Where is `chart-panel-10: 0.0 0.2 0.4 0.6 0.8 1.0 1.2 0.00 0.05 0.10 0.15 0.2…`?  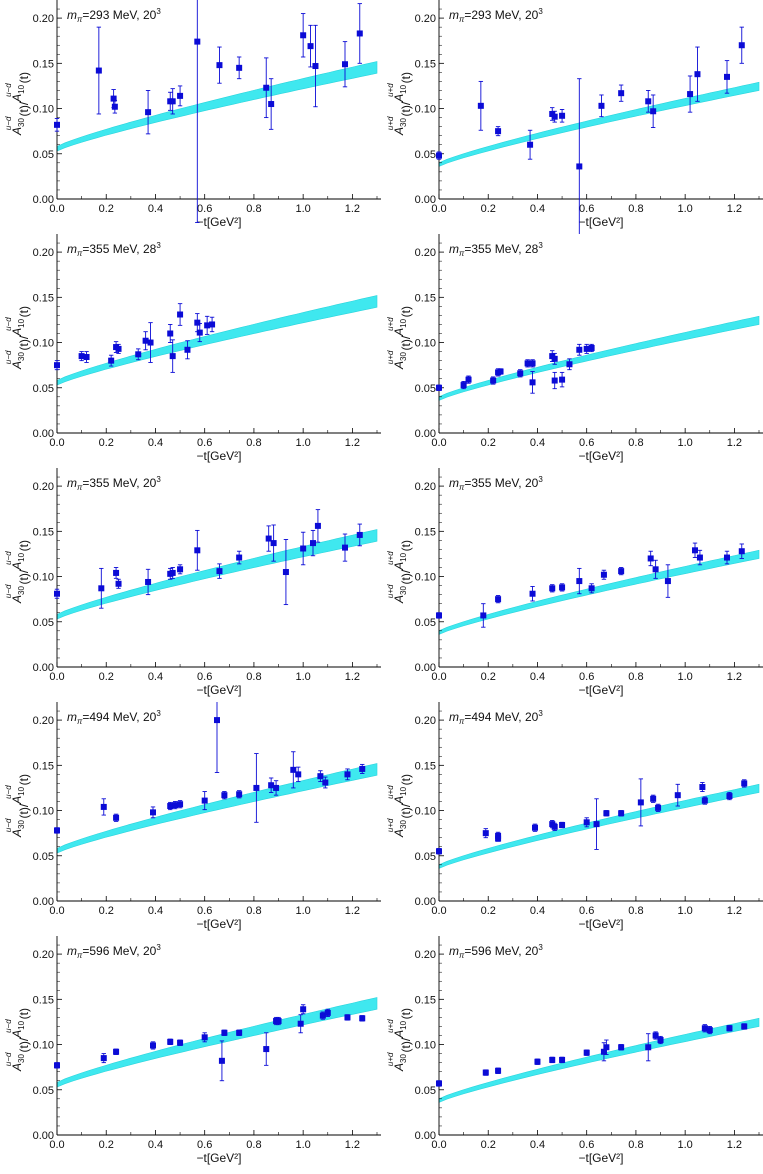
chart-panel-10: 0.0 0.2 0.4 0.6 0.8 1.0 1.2 0.00 0.05 0.10 0.15 0.2… is located at coordinates (574, 1050).